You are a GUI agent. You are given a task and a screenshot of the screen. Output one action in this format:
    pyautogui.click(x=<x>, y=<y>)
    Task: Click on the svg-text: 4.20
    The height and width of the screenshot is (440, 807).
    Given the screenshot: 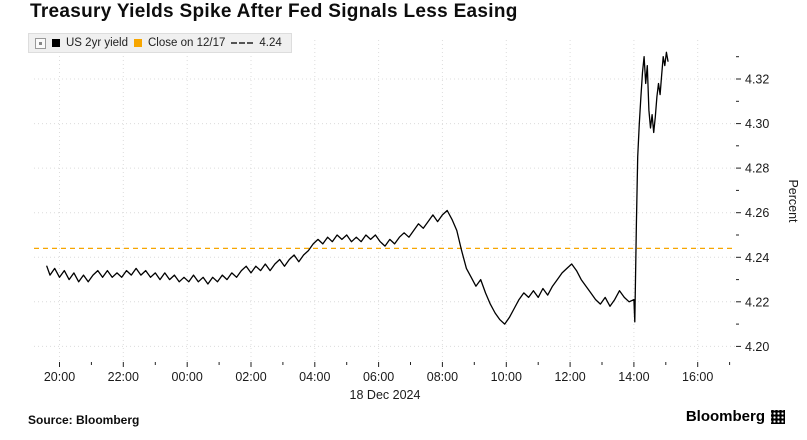 What is the action you would take?
    pyautogui.click(x=757, y=347)
    